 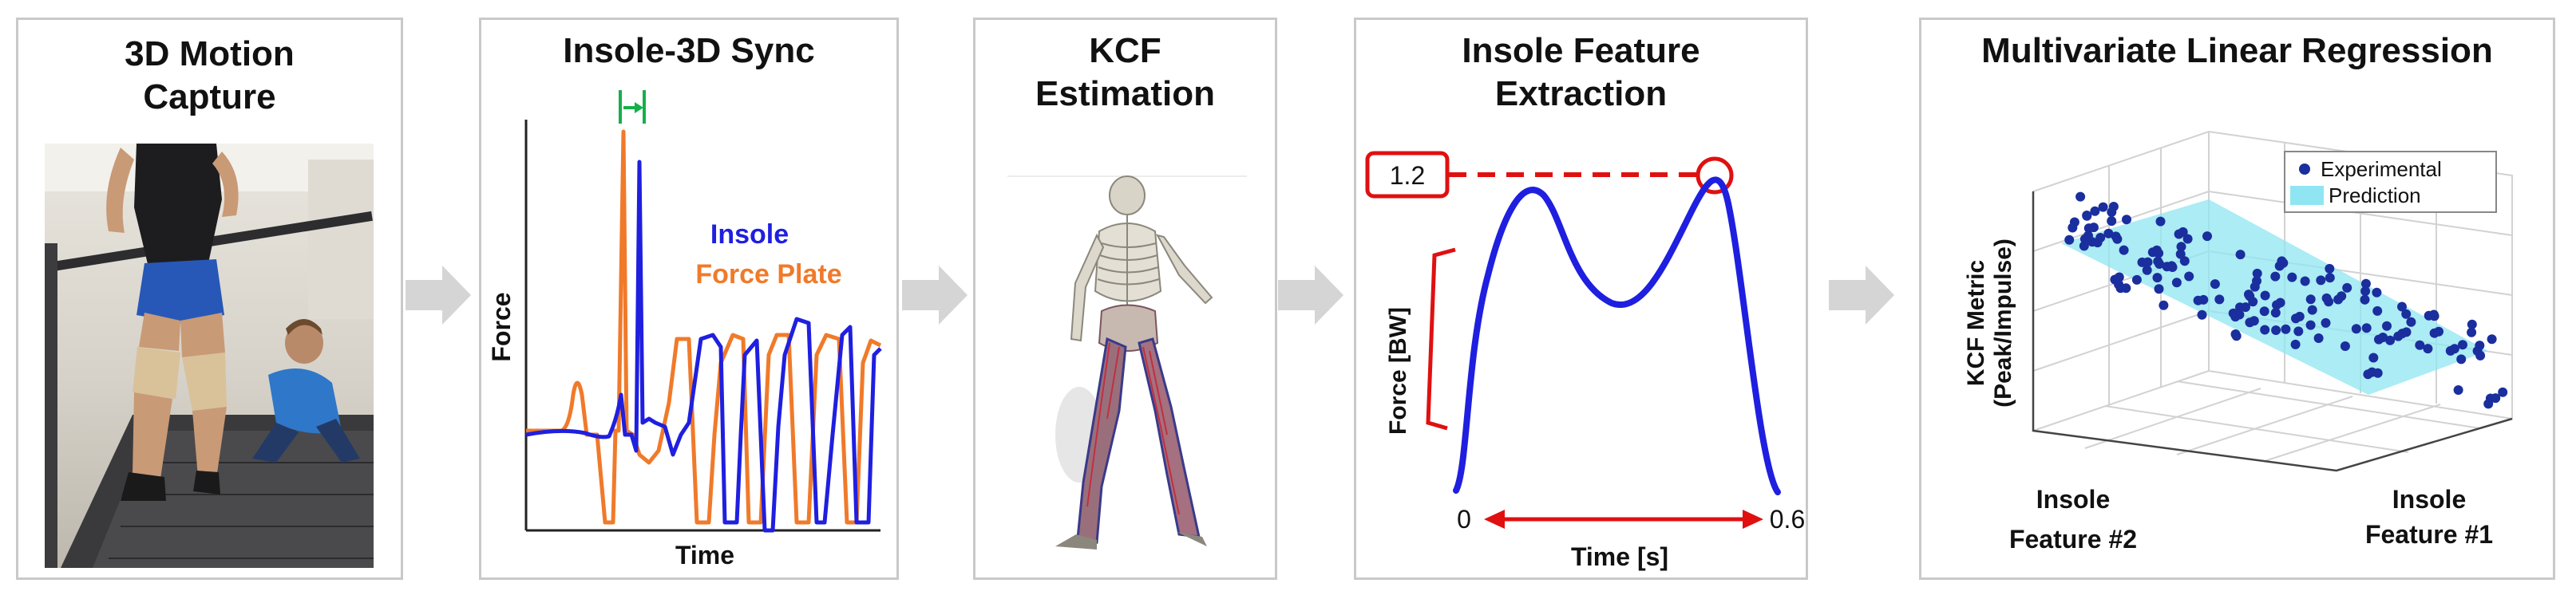 What do you see at coordinates (2275, 297) in the screenshot?
I see `prediction-plane` at bounding box center [2275, 297].